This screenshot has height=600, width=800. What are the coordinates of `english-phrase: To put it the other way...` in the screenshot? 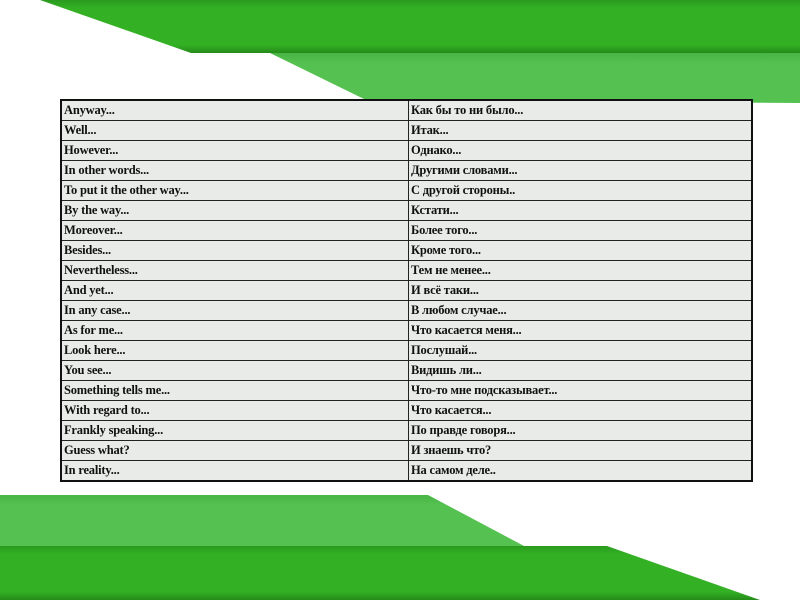 It's located at (234, 190).